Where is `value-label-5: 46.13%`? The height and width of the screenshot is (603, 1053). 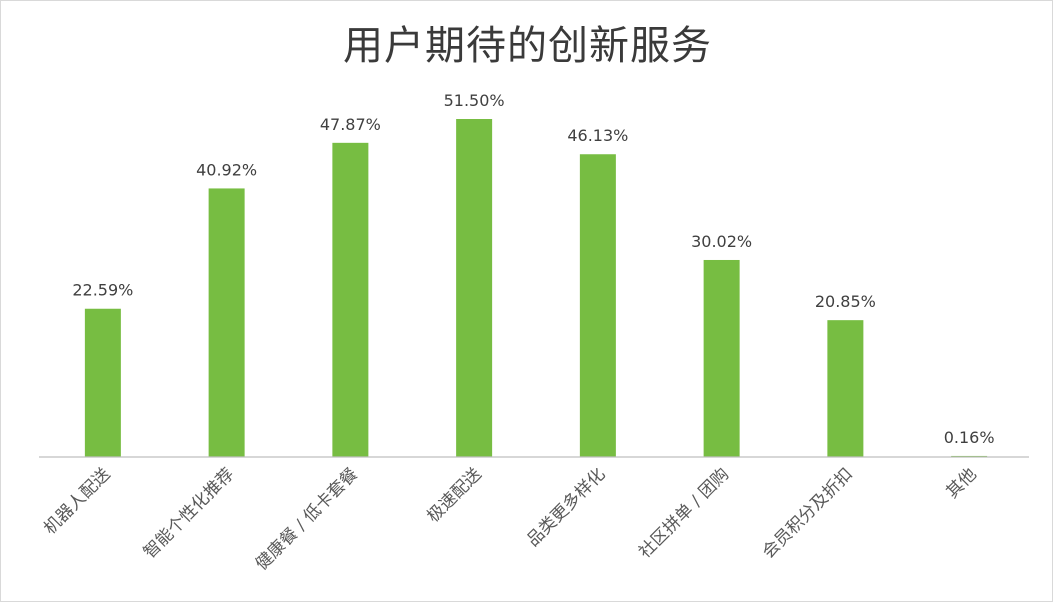
value-label-5: 46.13% is located at coordinates (597, 135).